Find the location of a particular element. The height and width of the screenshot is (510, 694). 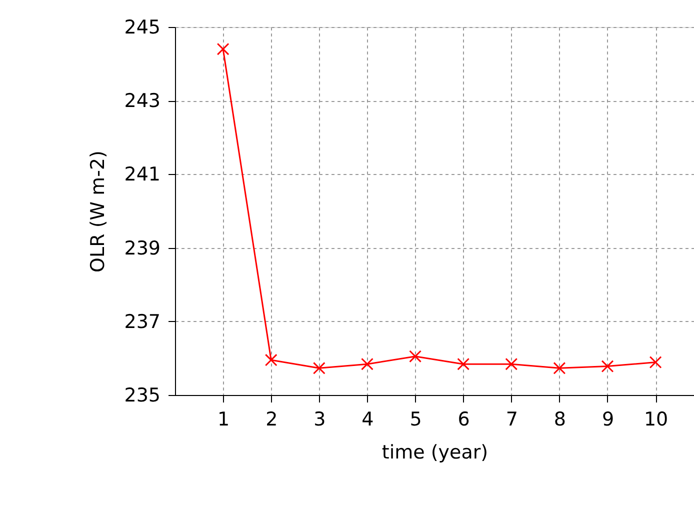

y-tick-label: 243 is located at coordinates (142, 101).